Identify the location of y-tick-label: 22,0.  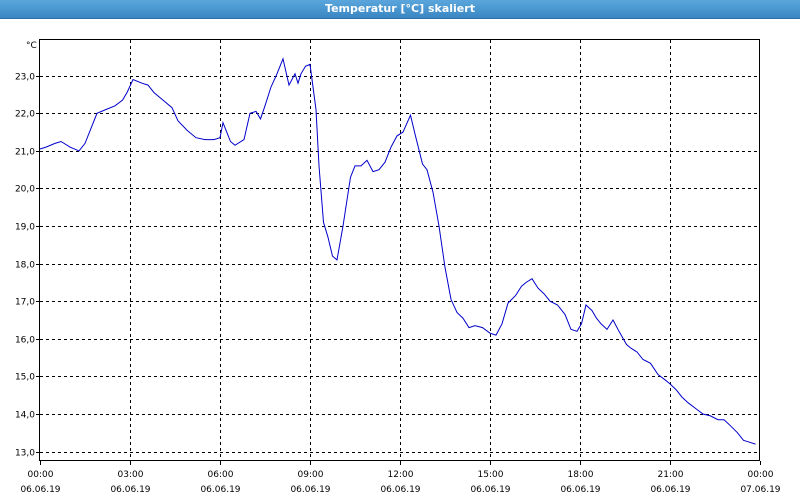
(25, 115).